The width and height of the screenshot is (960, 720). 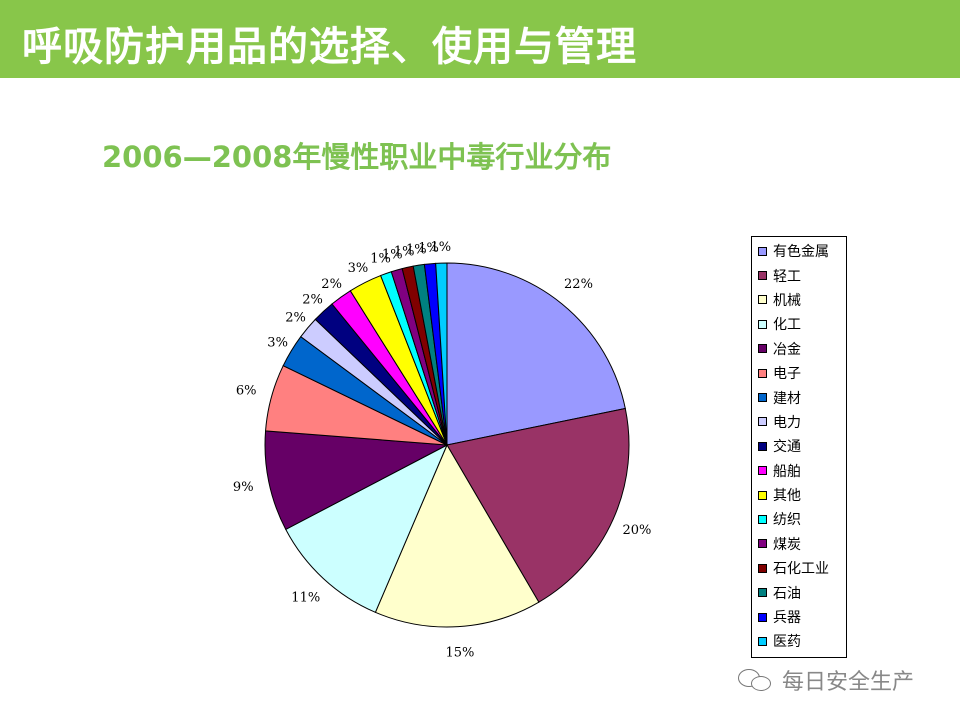 I want to click on legend-label-7: 电力, so click(x=787, y=422).